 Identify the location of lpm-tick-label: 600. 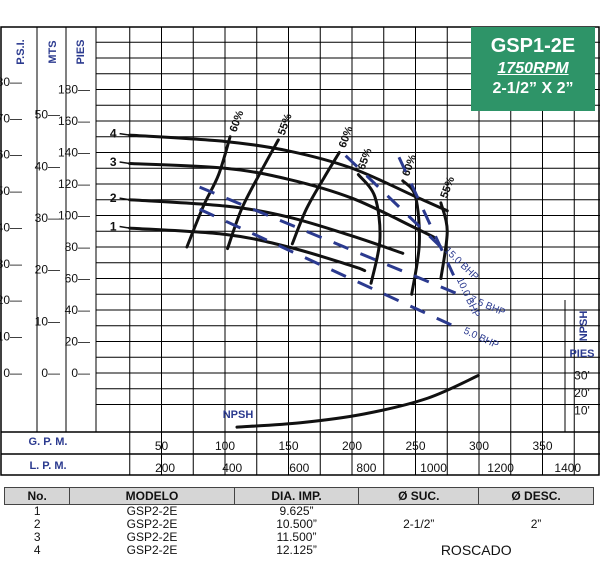
(299, 468).